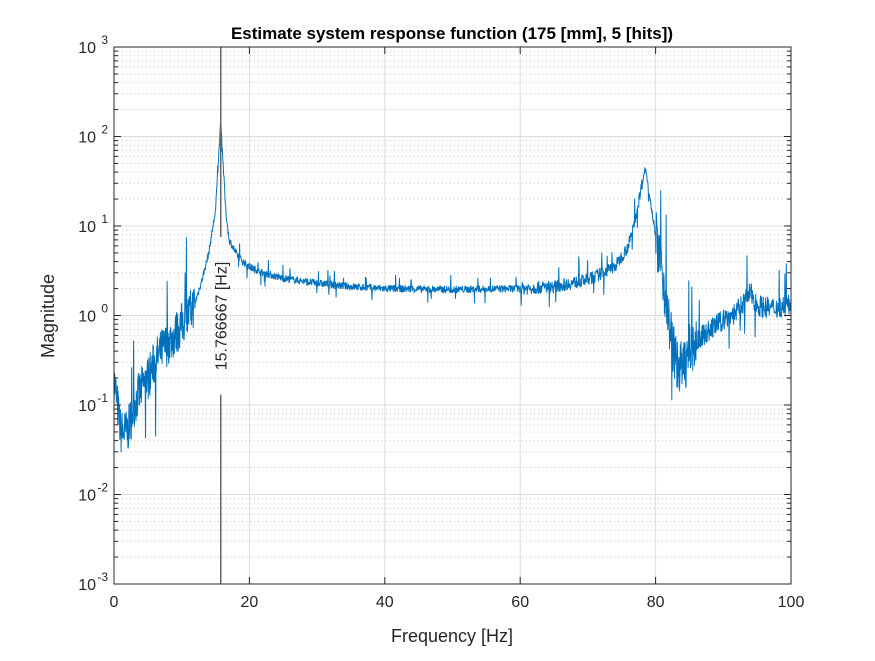 This screenshot has height=661, width=875. What do you see at coordinates (104, 219) in the screenshot?
I see `y-tick-exponent: 1` at bounding box center [104, 219].